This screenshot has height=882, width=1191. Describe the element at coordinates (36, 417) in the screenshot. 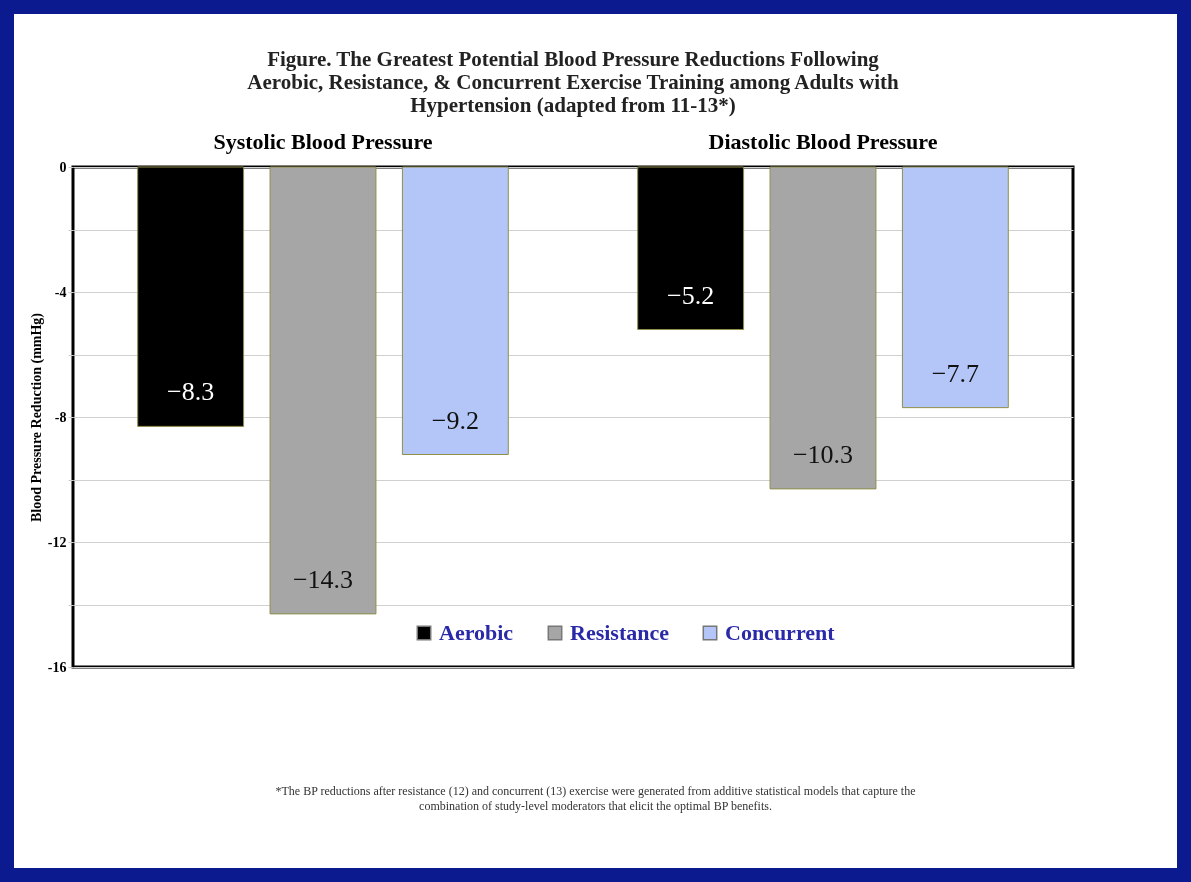

I see `y-axis-title: Blood Pressure Reduction (mmHg)` at that location.